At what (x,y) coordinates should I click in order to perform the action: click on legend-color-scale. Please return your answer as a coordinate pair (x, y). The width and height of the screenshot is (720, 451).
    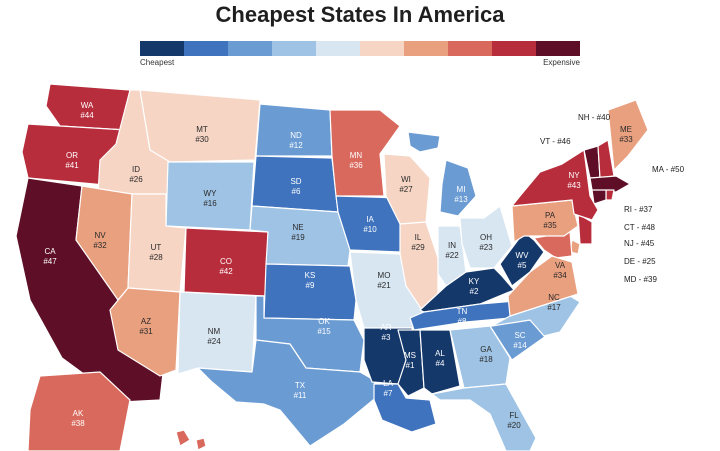
    Looking at the image, I should click on (360, 48).